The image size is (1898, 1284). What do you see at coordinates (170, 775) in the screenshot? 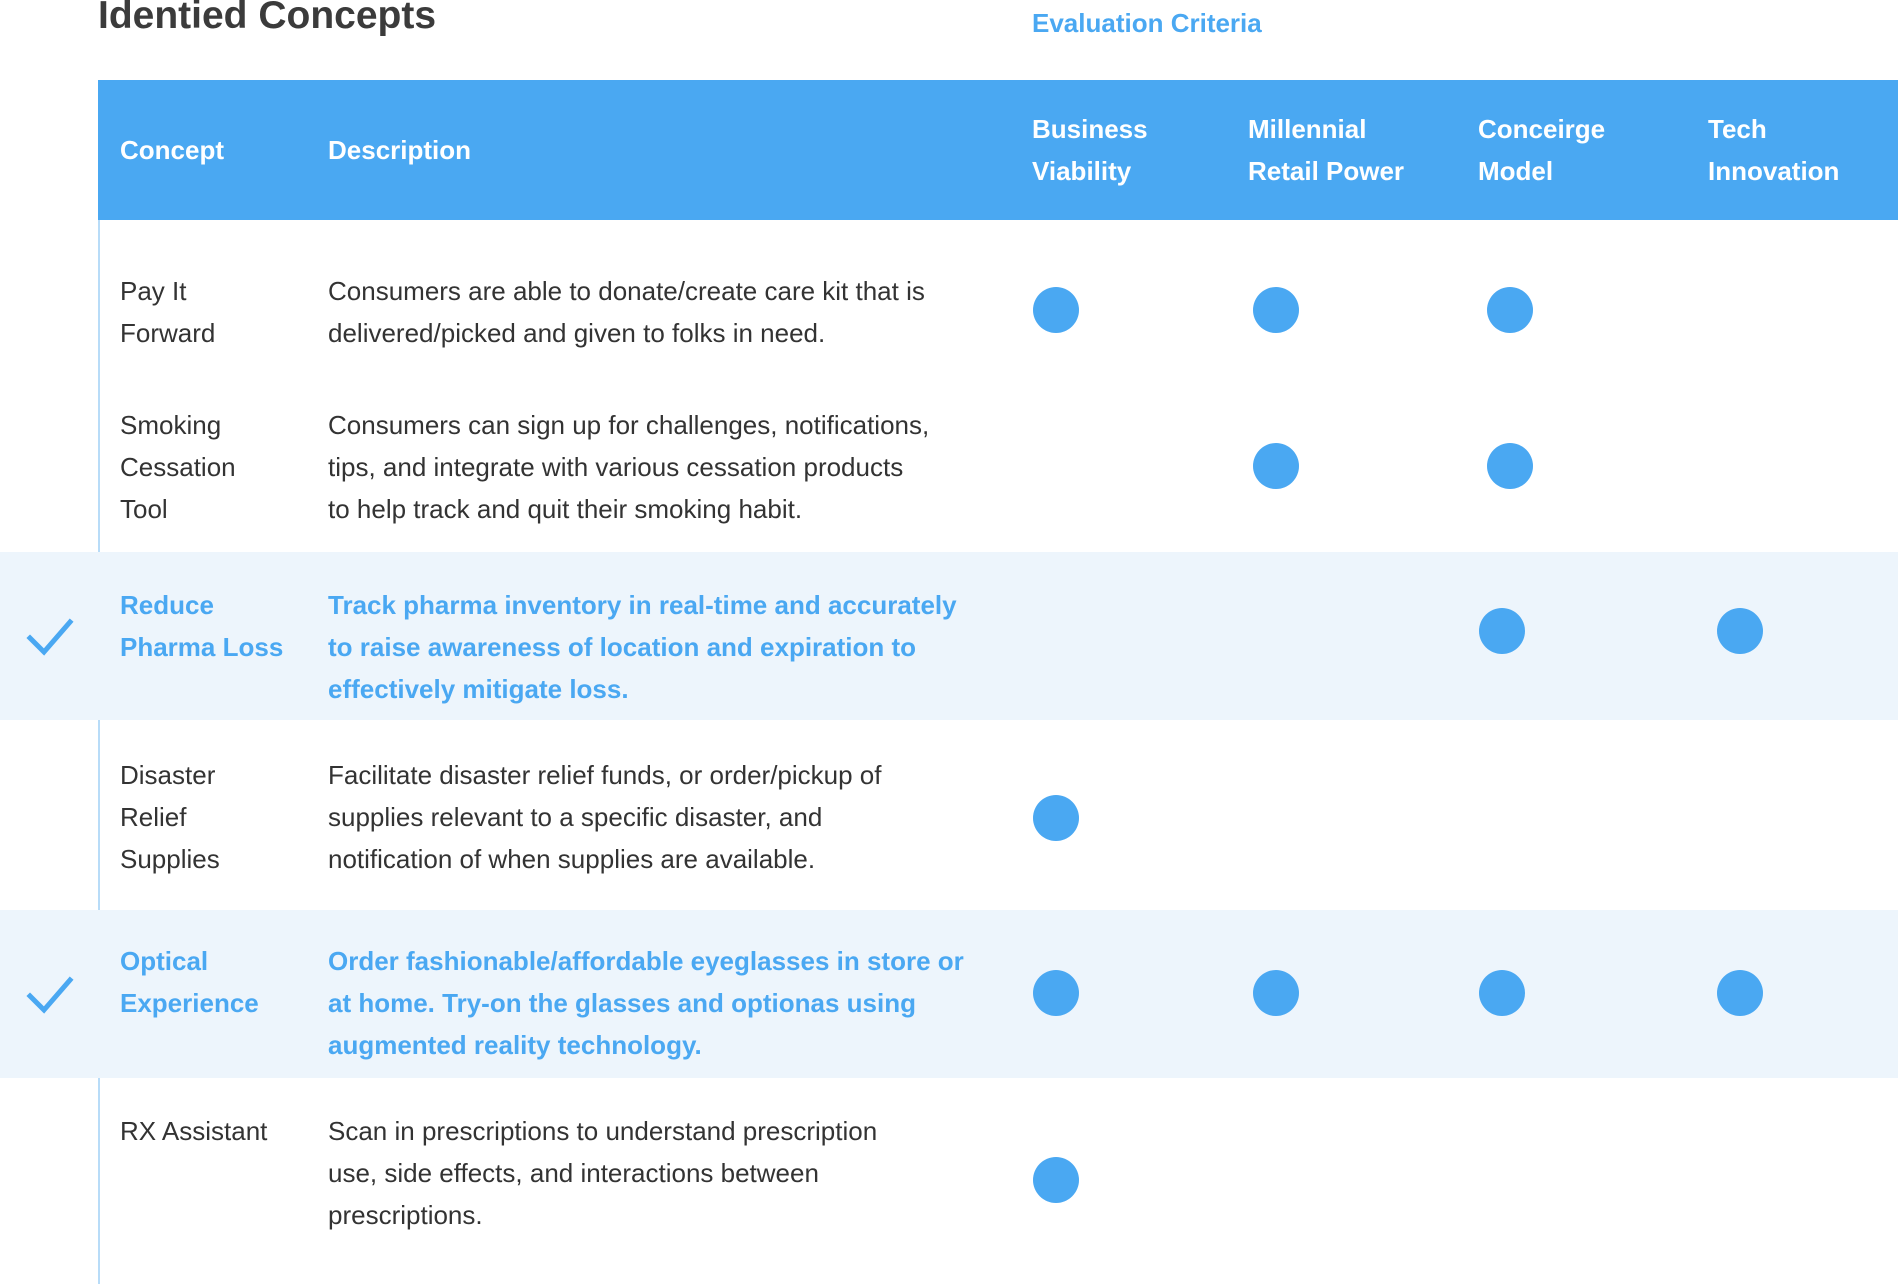
I see `concept-name-line: Disaster` at bounding box center [170, 775].